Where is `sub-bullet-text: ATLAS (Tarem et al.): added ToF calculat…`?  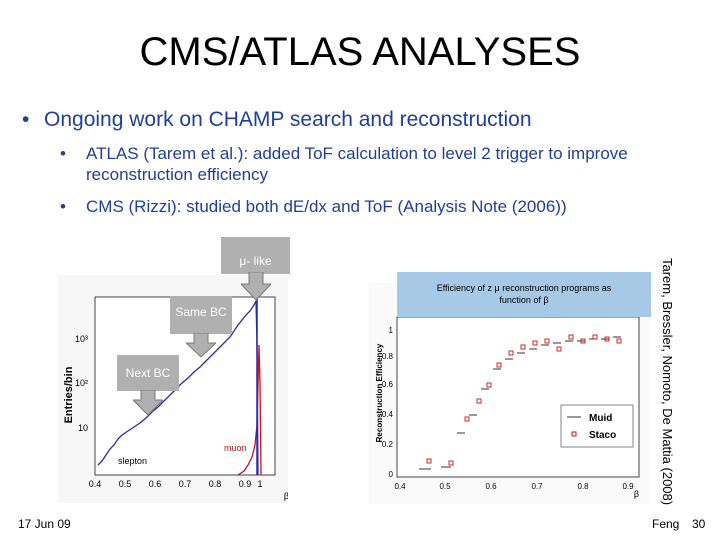
sub-bullet-text: ATLAS (Tarem et al.): added ToF calculat… is located at coordinates (357, 164).